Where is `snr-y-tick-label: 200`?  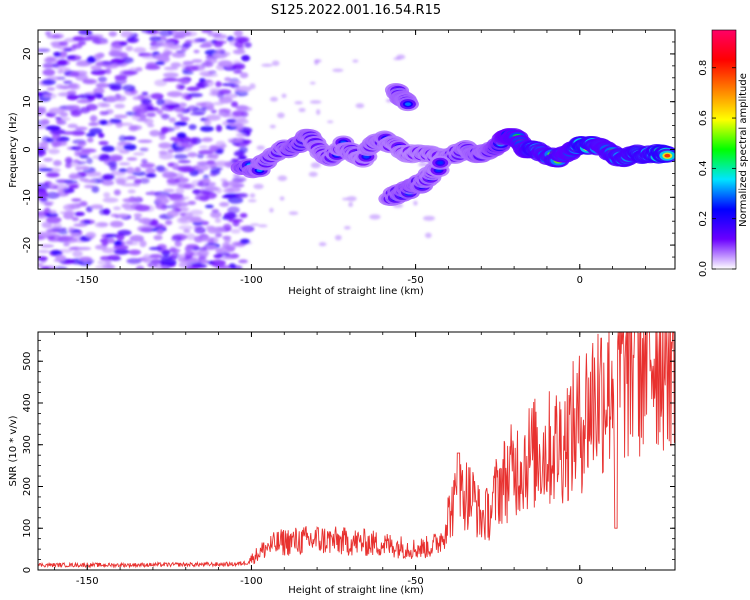 snr-y-tick-label: 200 is located at coordinates (27, 486).